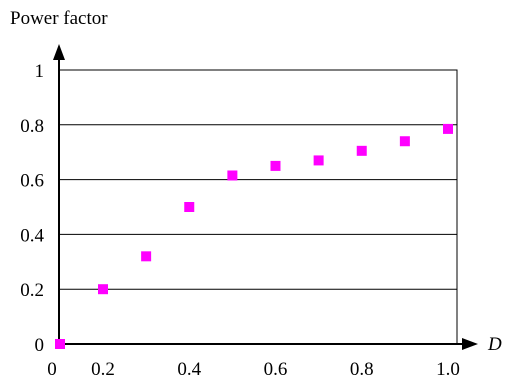  I want to click on y-tick-label: 0.6, so click(32, 181).